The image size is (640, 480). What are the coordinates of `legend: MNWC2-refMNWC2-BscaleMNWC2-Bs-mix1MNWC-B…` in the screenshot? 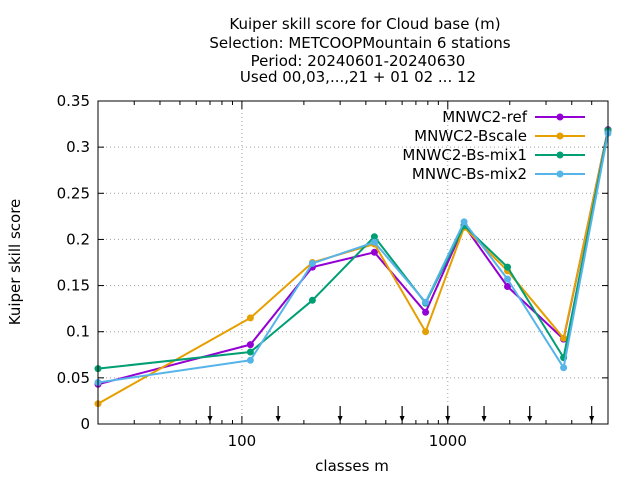 It's located at (493, 145).